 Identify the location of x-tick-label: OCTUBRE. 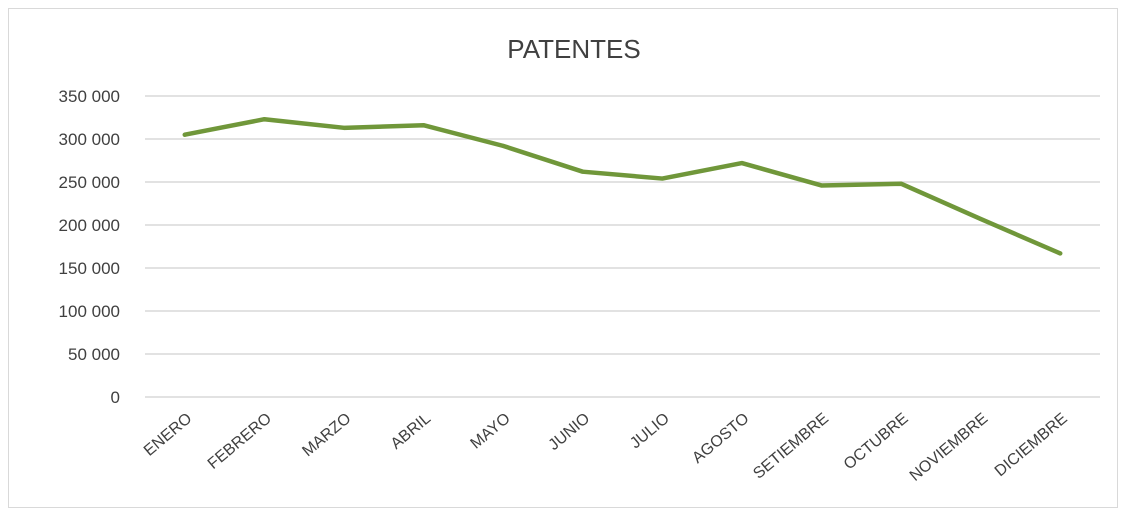
(876, 441).